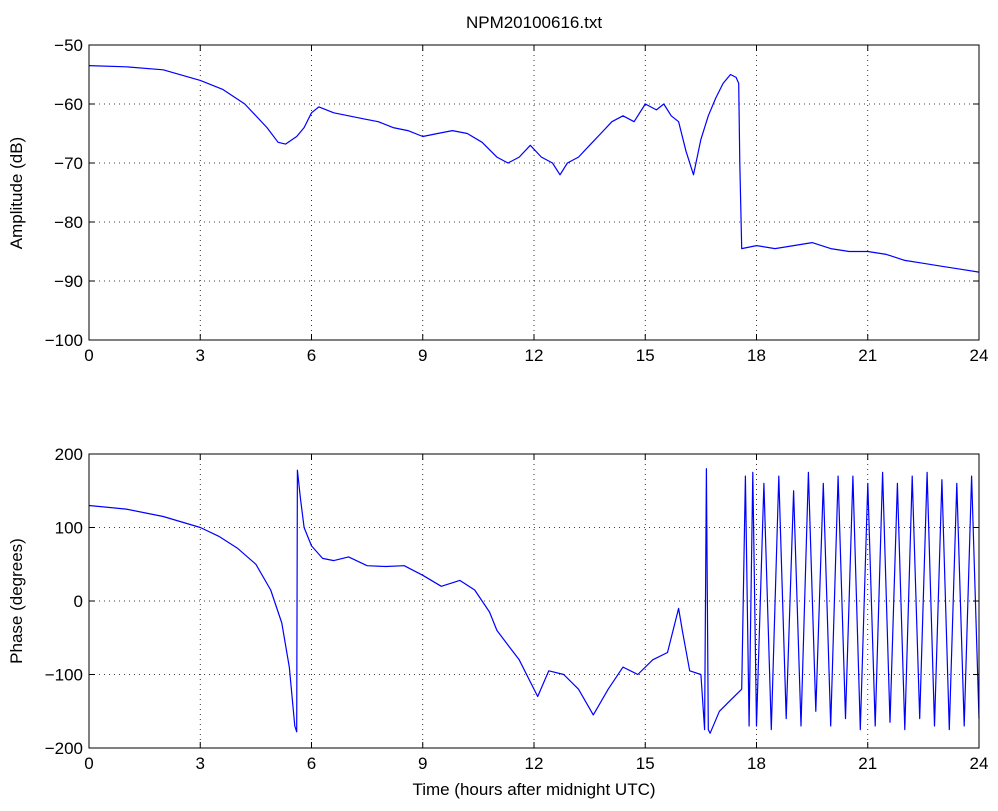 This screenshot has height=811, width=998. What do you see at coordinates (88, 355) in the screenshot?
I see `amplitude-x-tick-label: 0` at bounding box center [88, 355].